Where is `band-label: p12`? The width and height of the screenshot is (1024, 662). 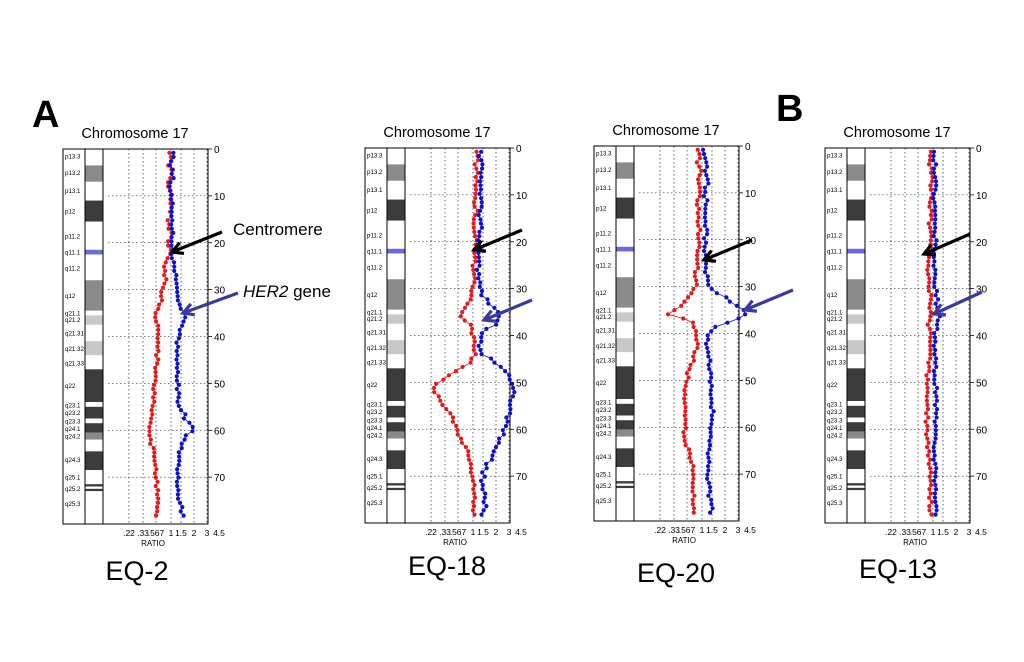 band-label: p12 is located at coordinates (70, 211).